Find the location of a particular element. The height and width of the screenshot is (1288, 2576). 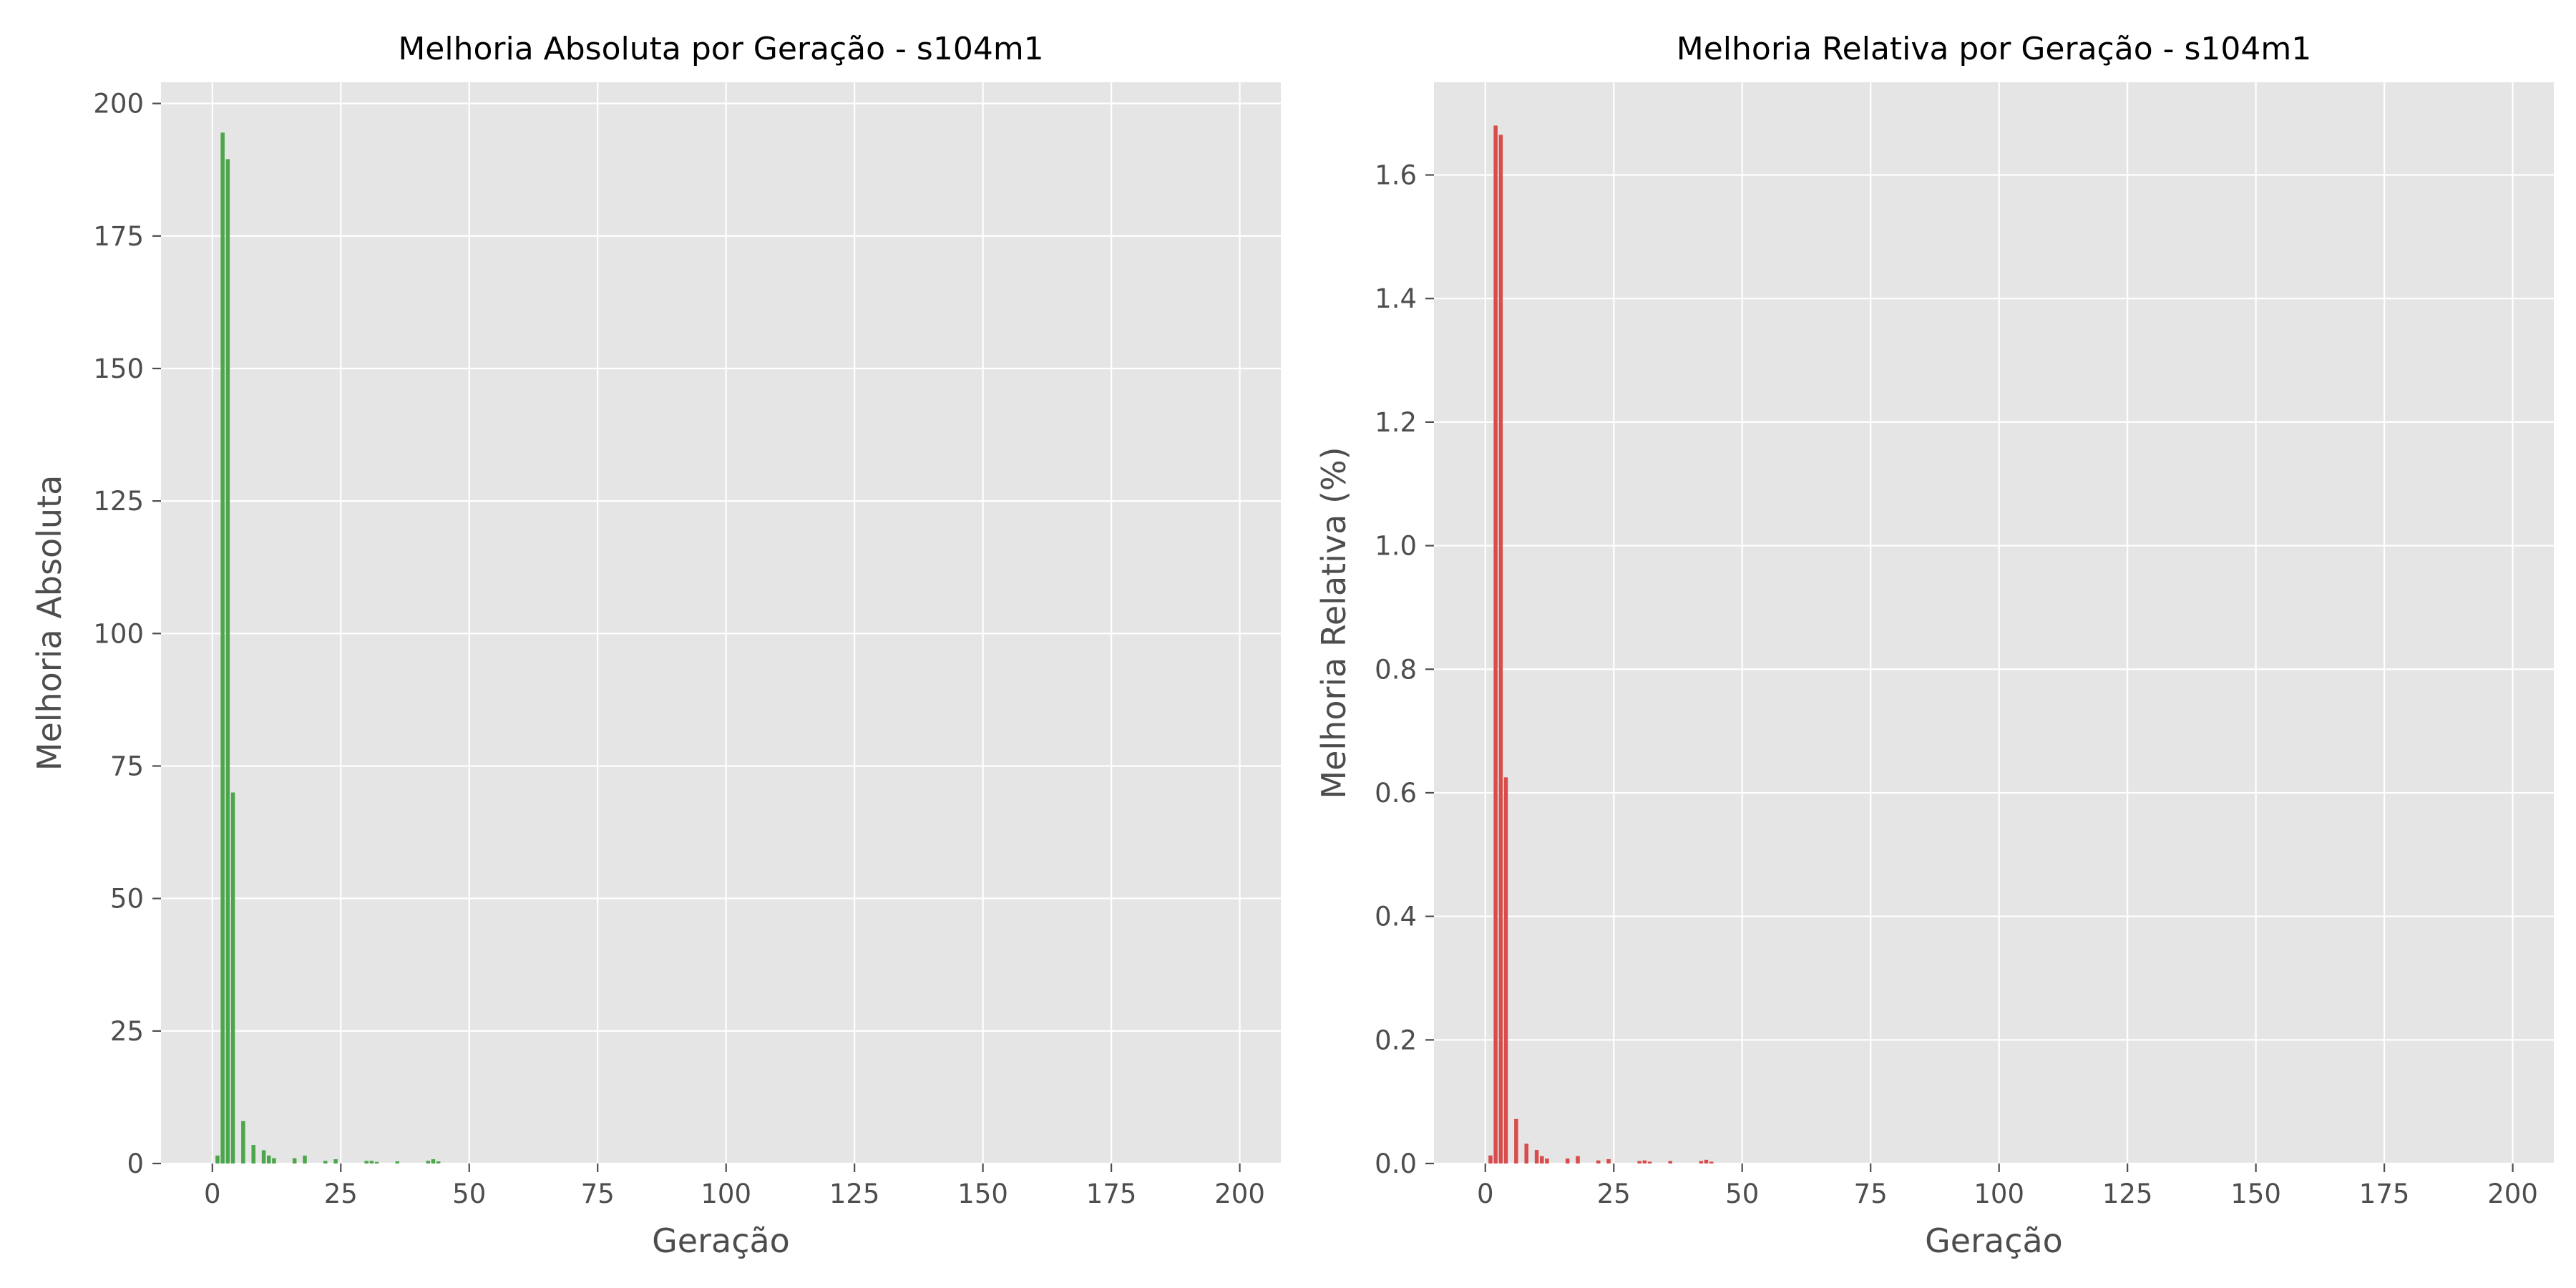

y-tick-label: 25 is located at coordinates (127, 1031).